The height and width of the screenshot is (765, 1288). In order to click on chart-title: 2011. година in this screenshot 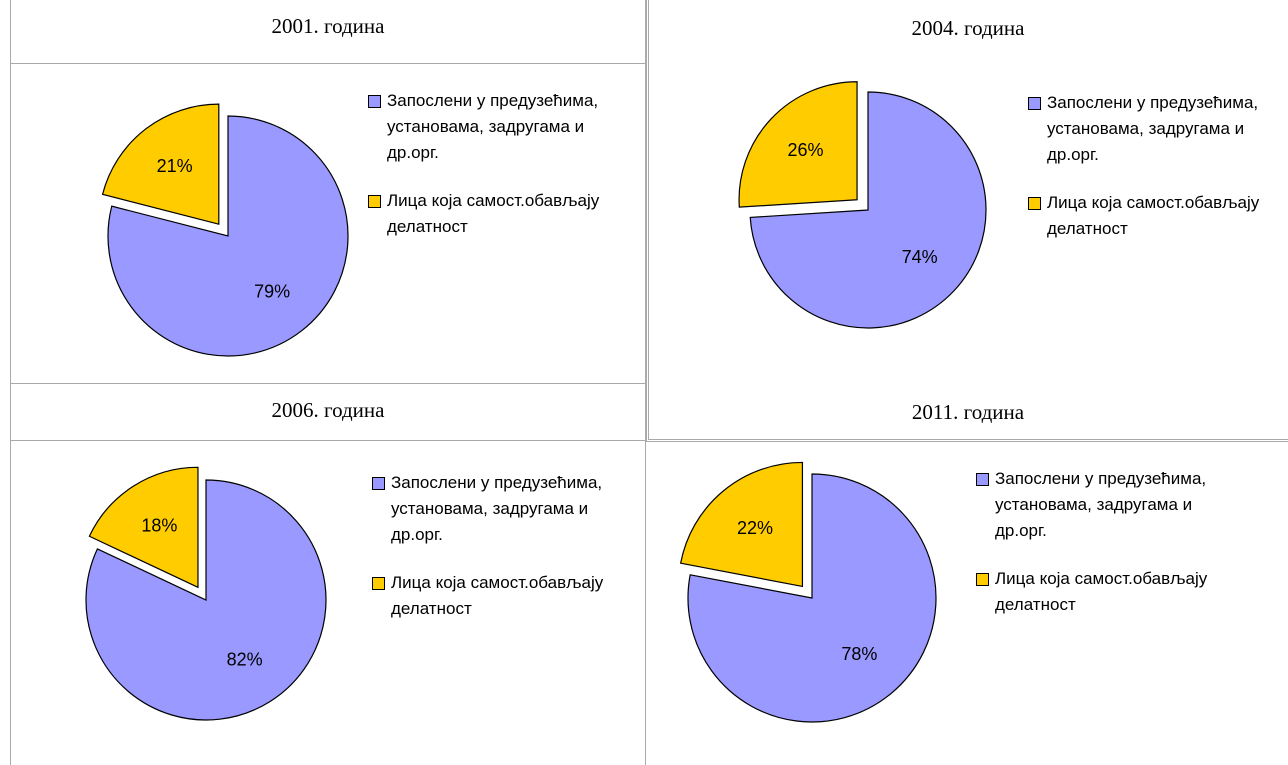, I will do `click(968, 412)`.